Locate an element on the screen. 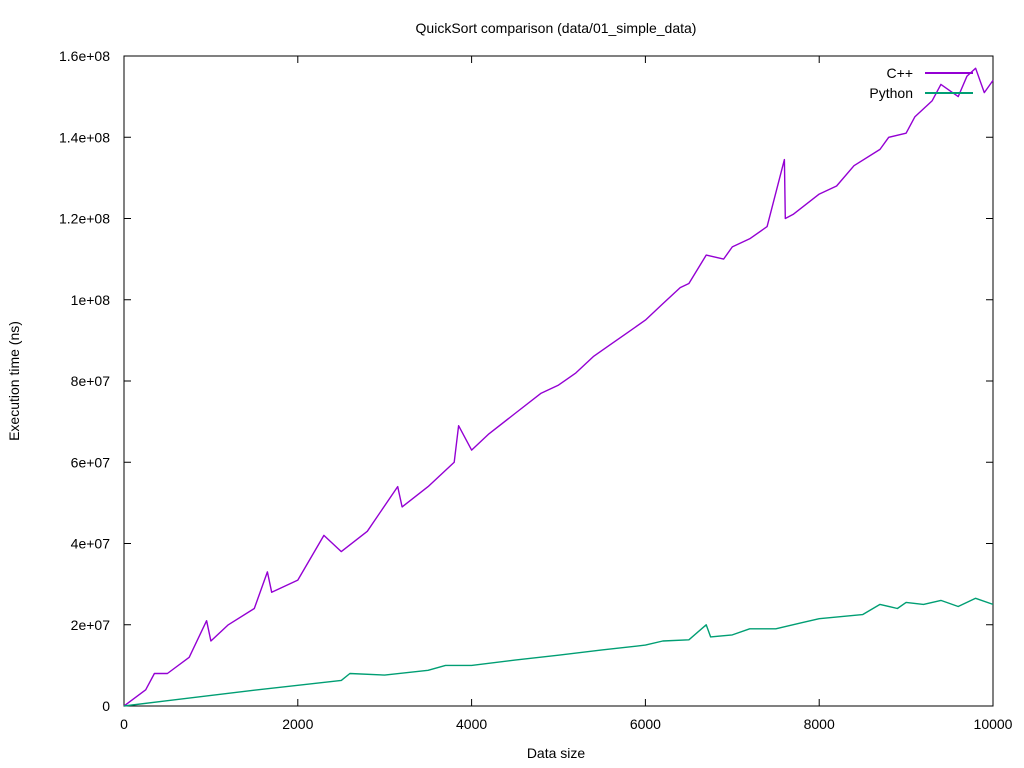 Image resolution: width=1024 pixels, height=768 pixels. x-tick-label: 6000 is located at coordinates (645, 724).